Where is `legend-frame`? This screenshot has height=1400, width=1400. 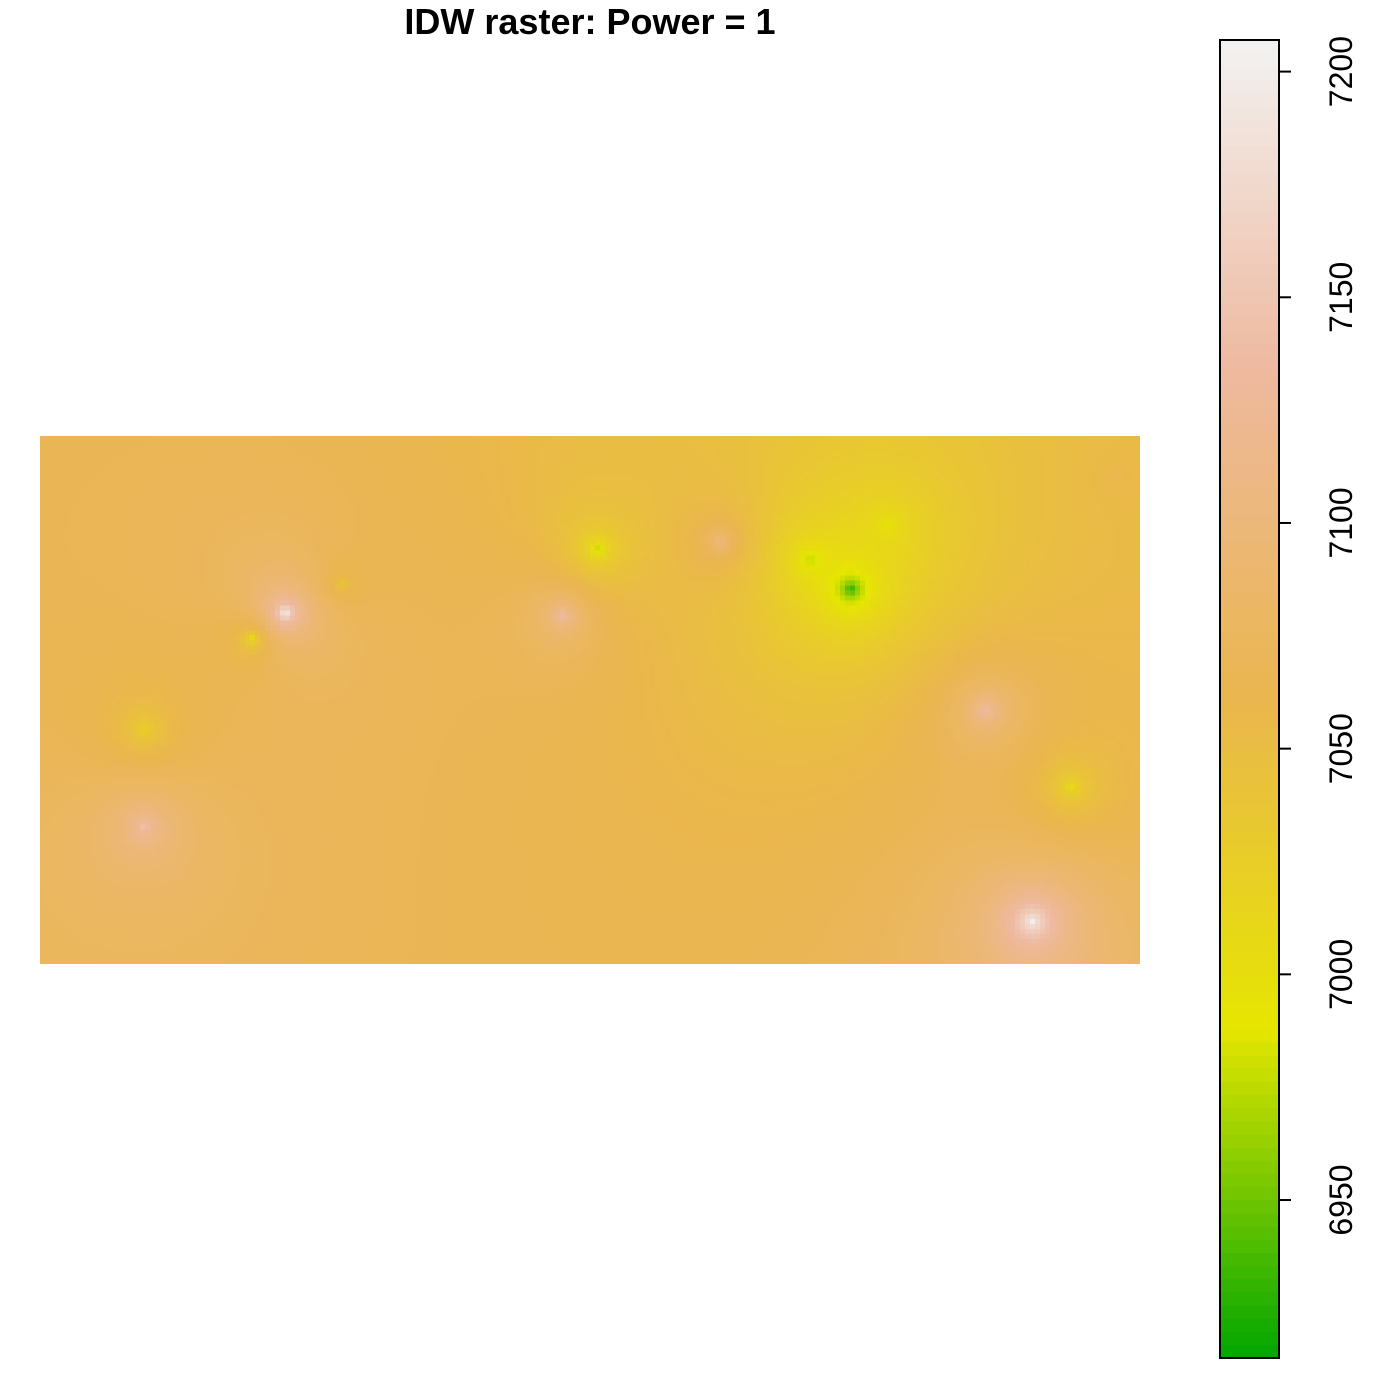
legend-frame is located at coordinates (1249, 699).